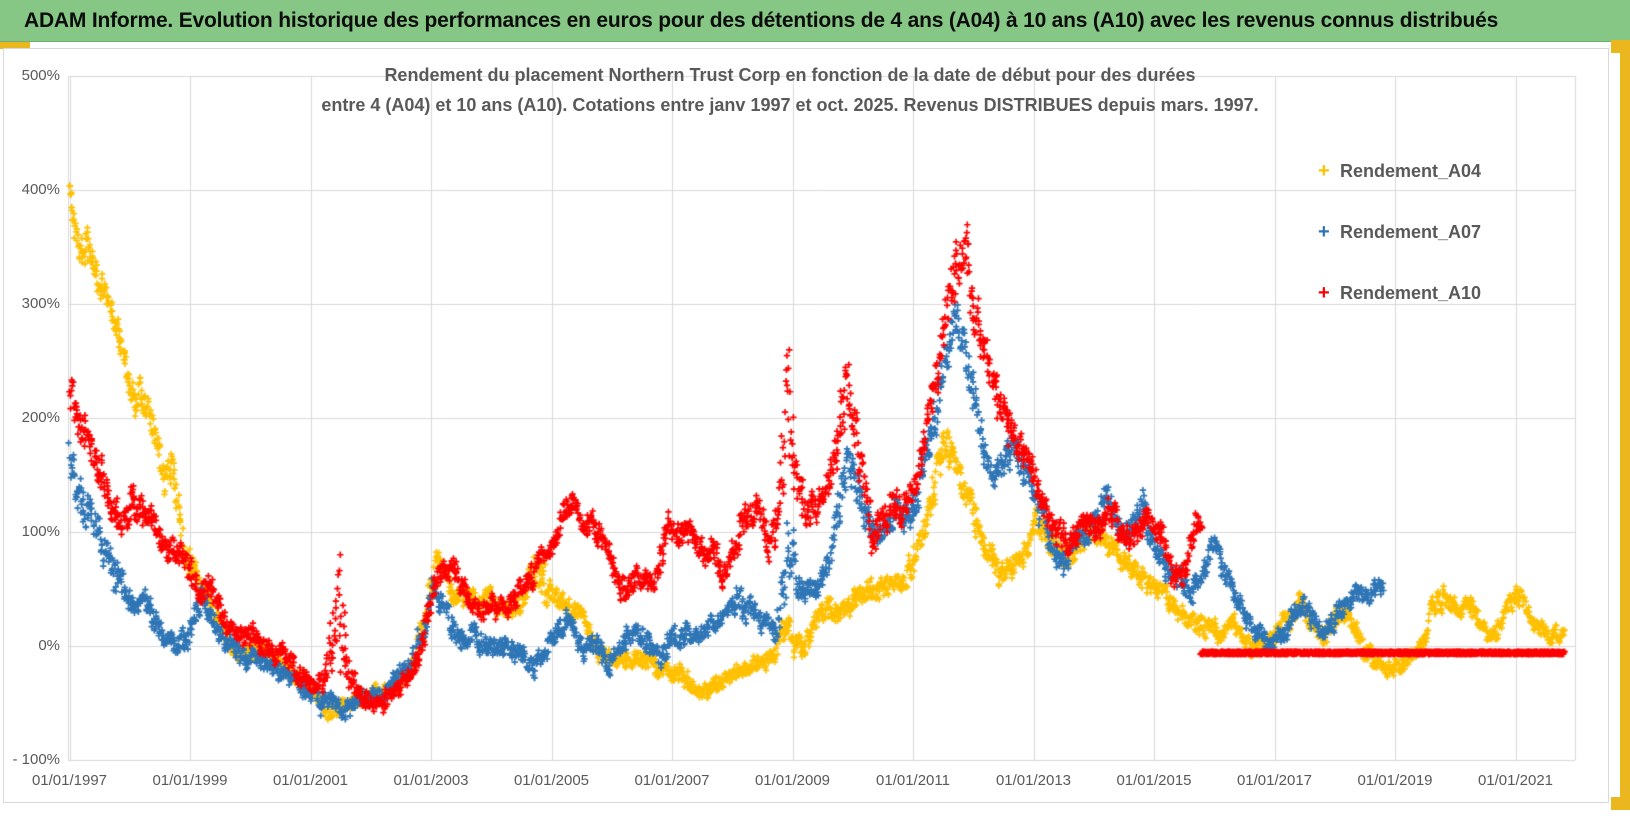 The width and height of the screenshot is (1630, 816). I want to click on legend-item-a04: + Rendement_A04, so click(1399, 171).